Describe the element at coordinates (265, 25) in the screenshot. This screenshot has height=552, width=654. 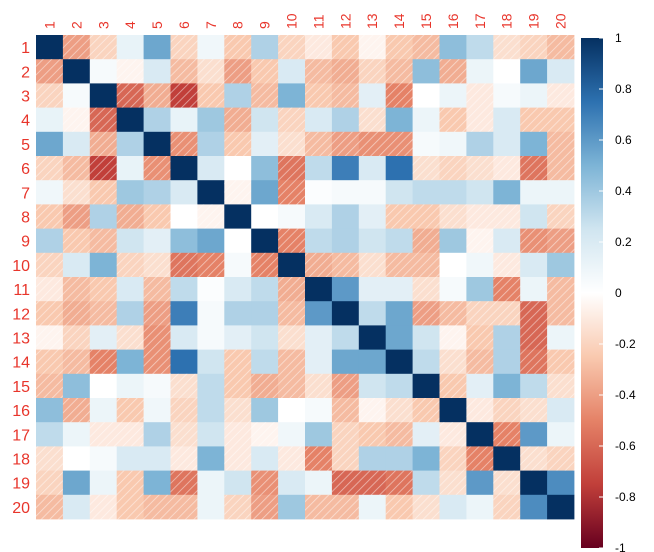
I see `column-label-9: 9` at that location.